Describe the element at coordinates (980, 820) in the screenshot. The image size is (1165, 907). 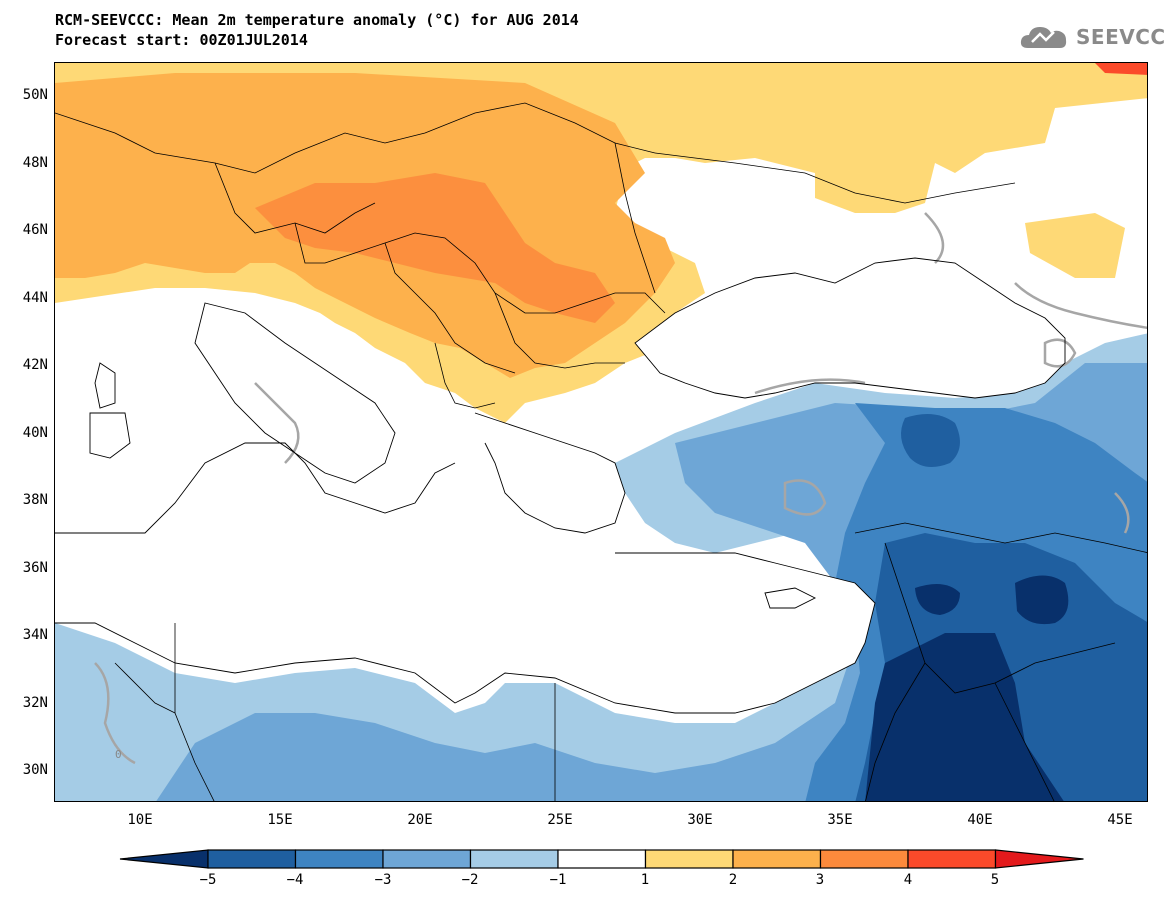
I see `lon-label-40e: 40E` at that location.